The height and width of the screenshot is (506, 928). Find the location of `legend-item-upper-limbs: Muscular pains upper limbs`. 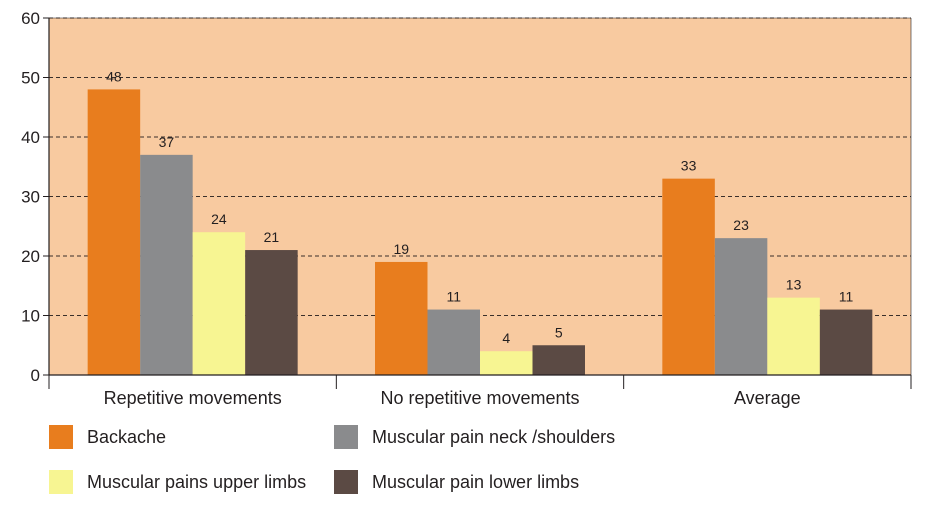

legend-item-upper-limbs: Muscular pains upper limbs is located at coordinates (177, 482).